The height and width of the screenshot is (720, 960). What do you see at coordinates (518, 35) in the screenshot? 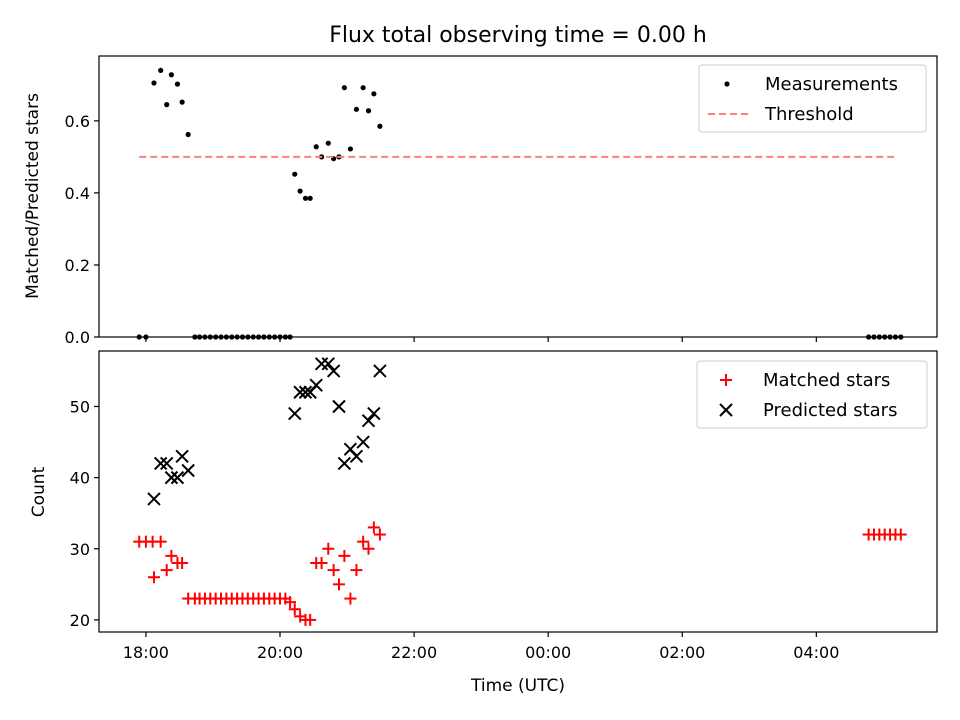
I see `chart-title: Flux total observing time = 0.00 h` at bounding box center [518, 35].